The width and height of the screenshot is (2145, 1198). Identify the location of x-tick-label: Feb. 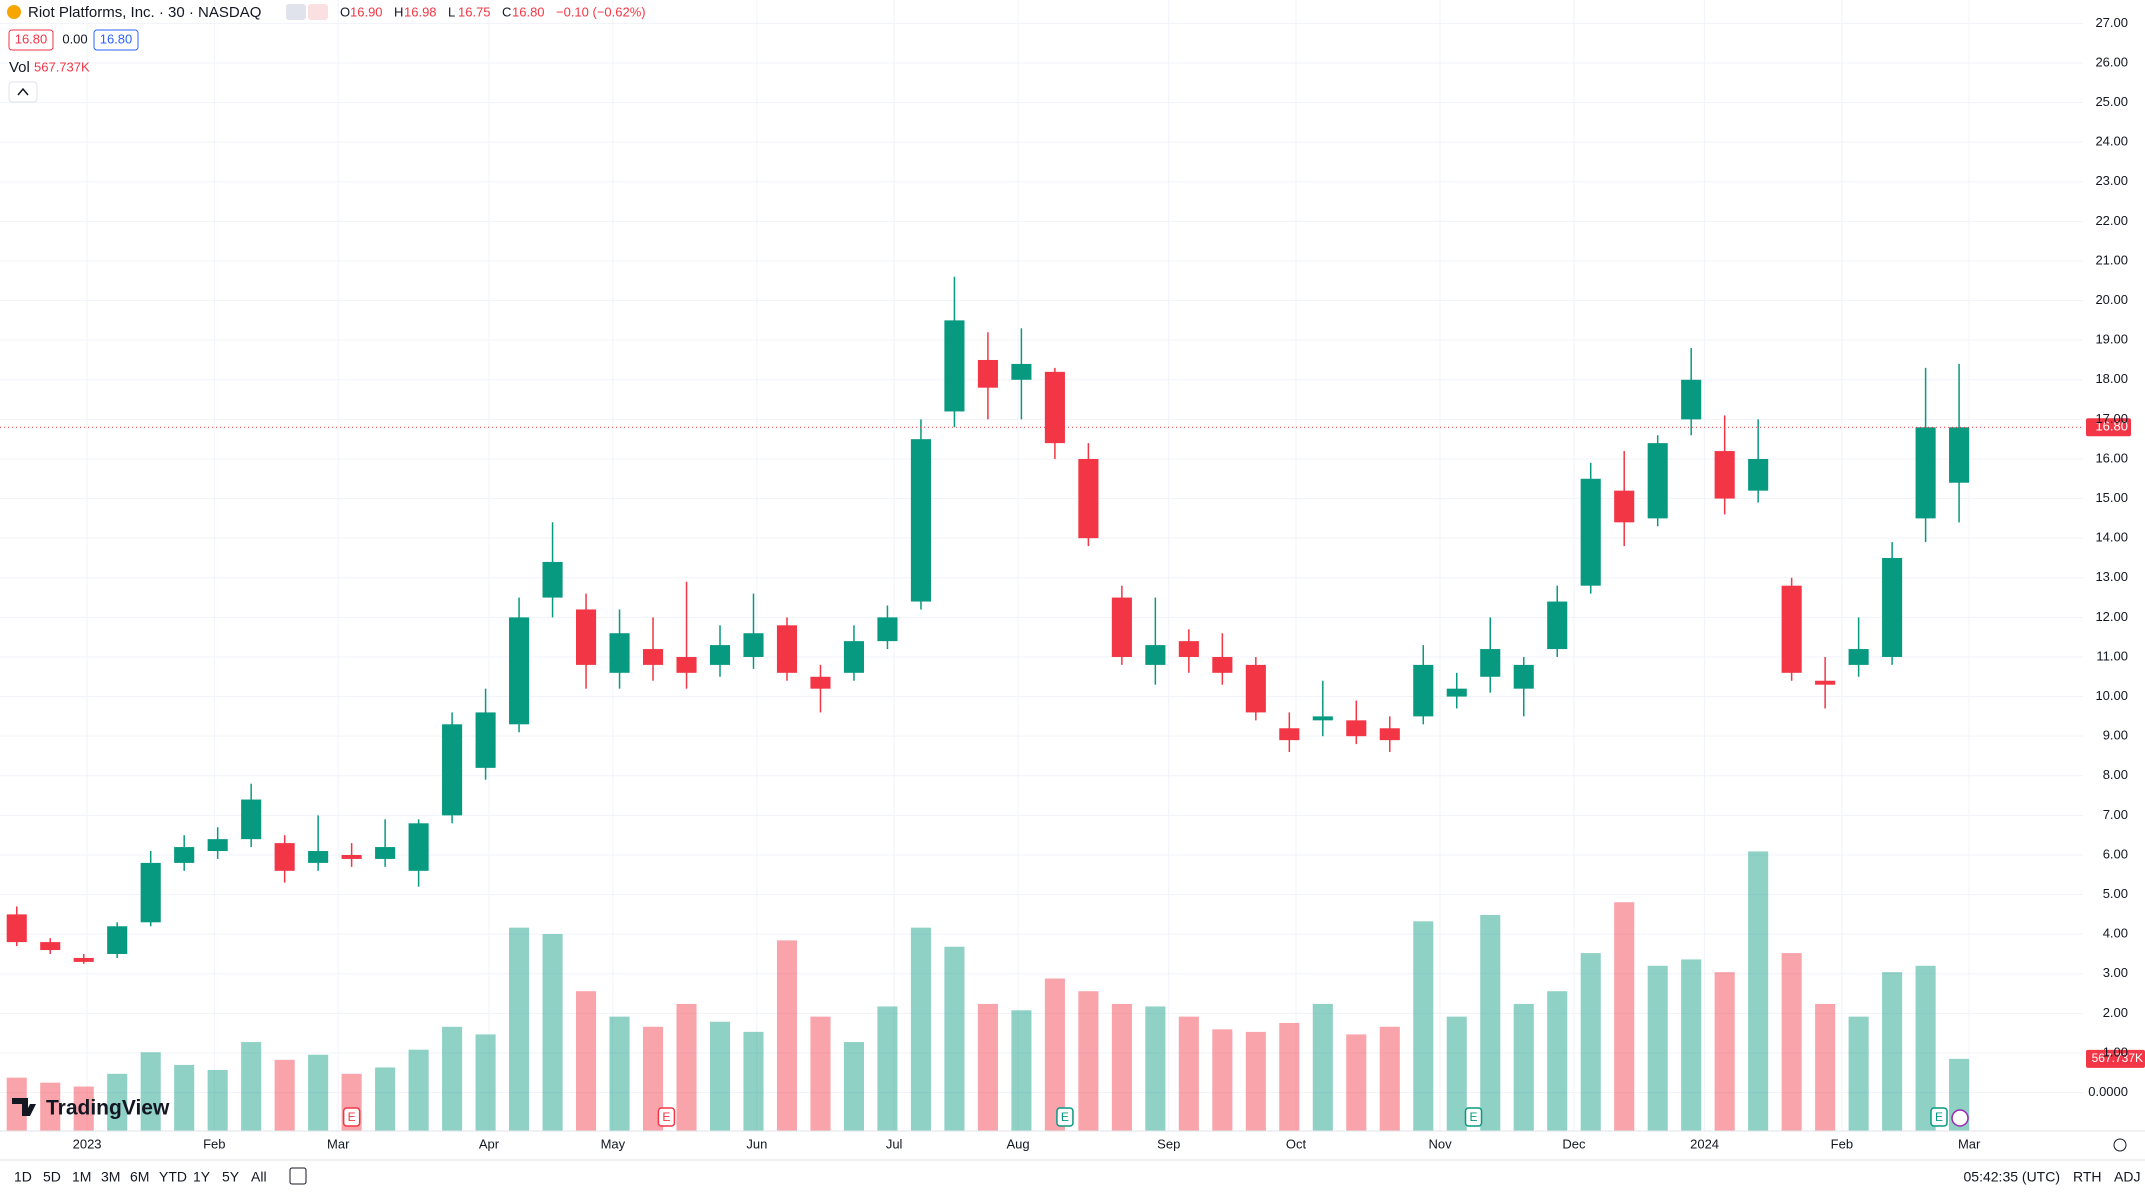
(1842, 1143).